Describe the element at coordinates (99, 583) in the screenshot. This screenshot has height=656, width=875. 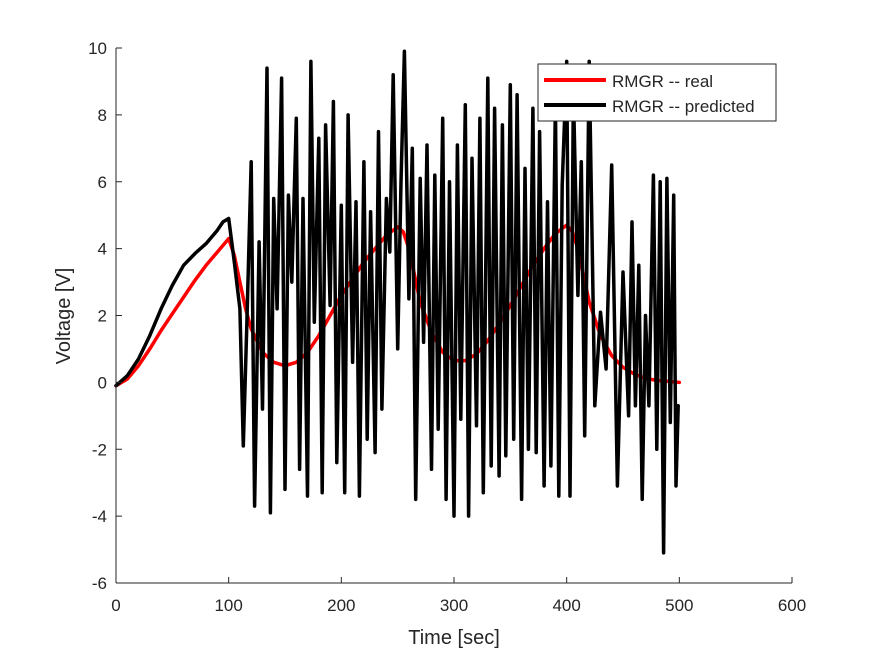
I see `y-tick-label: -6` at that location.